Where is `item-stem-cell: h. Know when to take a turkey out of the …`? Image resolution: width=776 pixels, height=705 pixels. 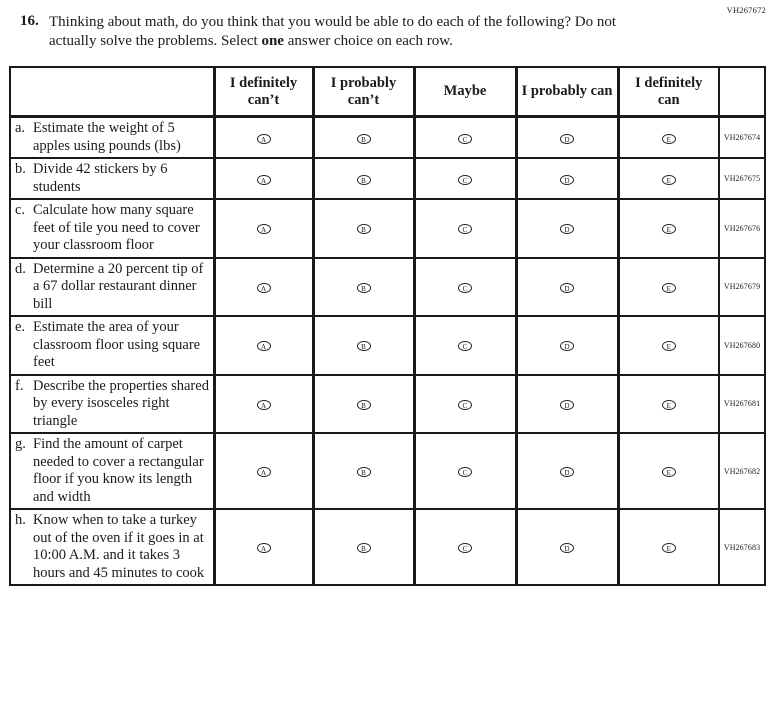 item-stem-cell: h. Know when to take a turkey out of the … is located at coordinates (112, 547).